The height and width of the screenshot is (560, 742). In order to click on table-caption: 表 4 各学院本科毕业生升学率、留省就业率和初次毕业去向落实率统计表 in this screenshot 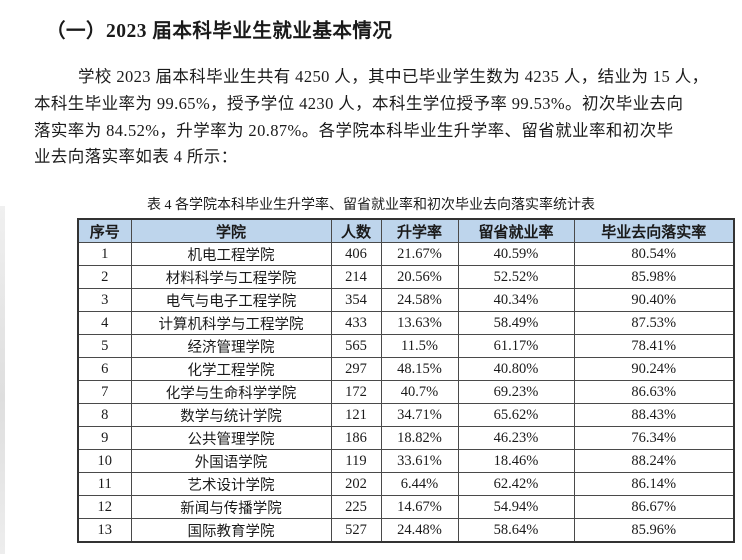, I will do `click(371, 205)`.